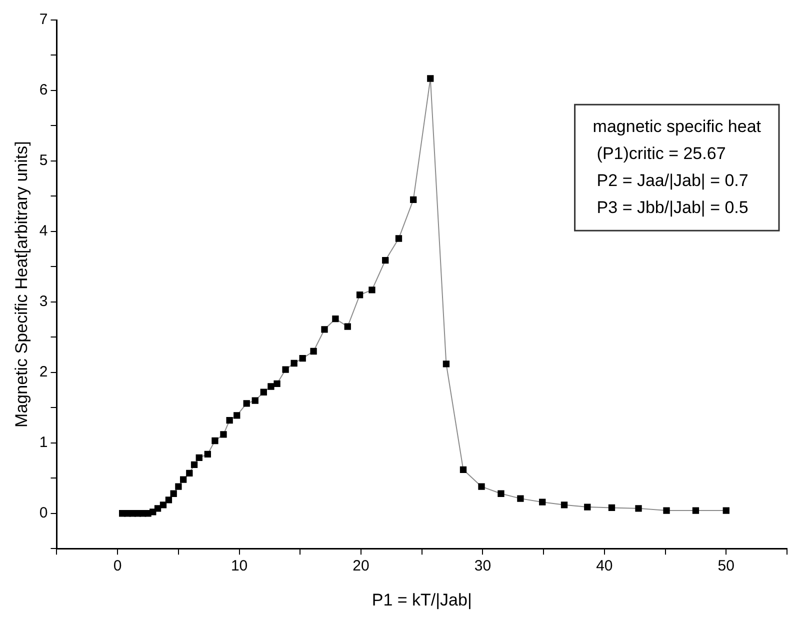 This screenshot has width=800, height=623. What do you see at coordinates (43, 90) in the screenshot?
I see `y-tick-label: 6` at bounding box center [43, 90].